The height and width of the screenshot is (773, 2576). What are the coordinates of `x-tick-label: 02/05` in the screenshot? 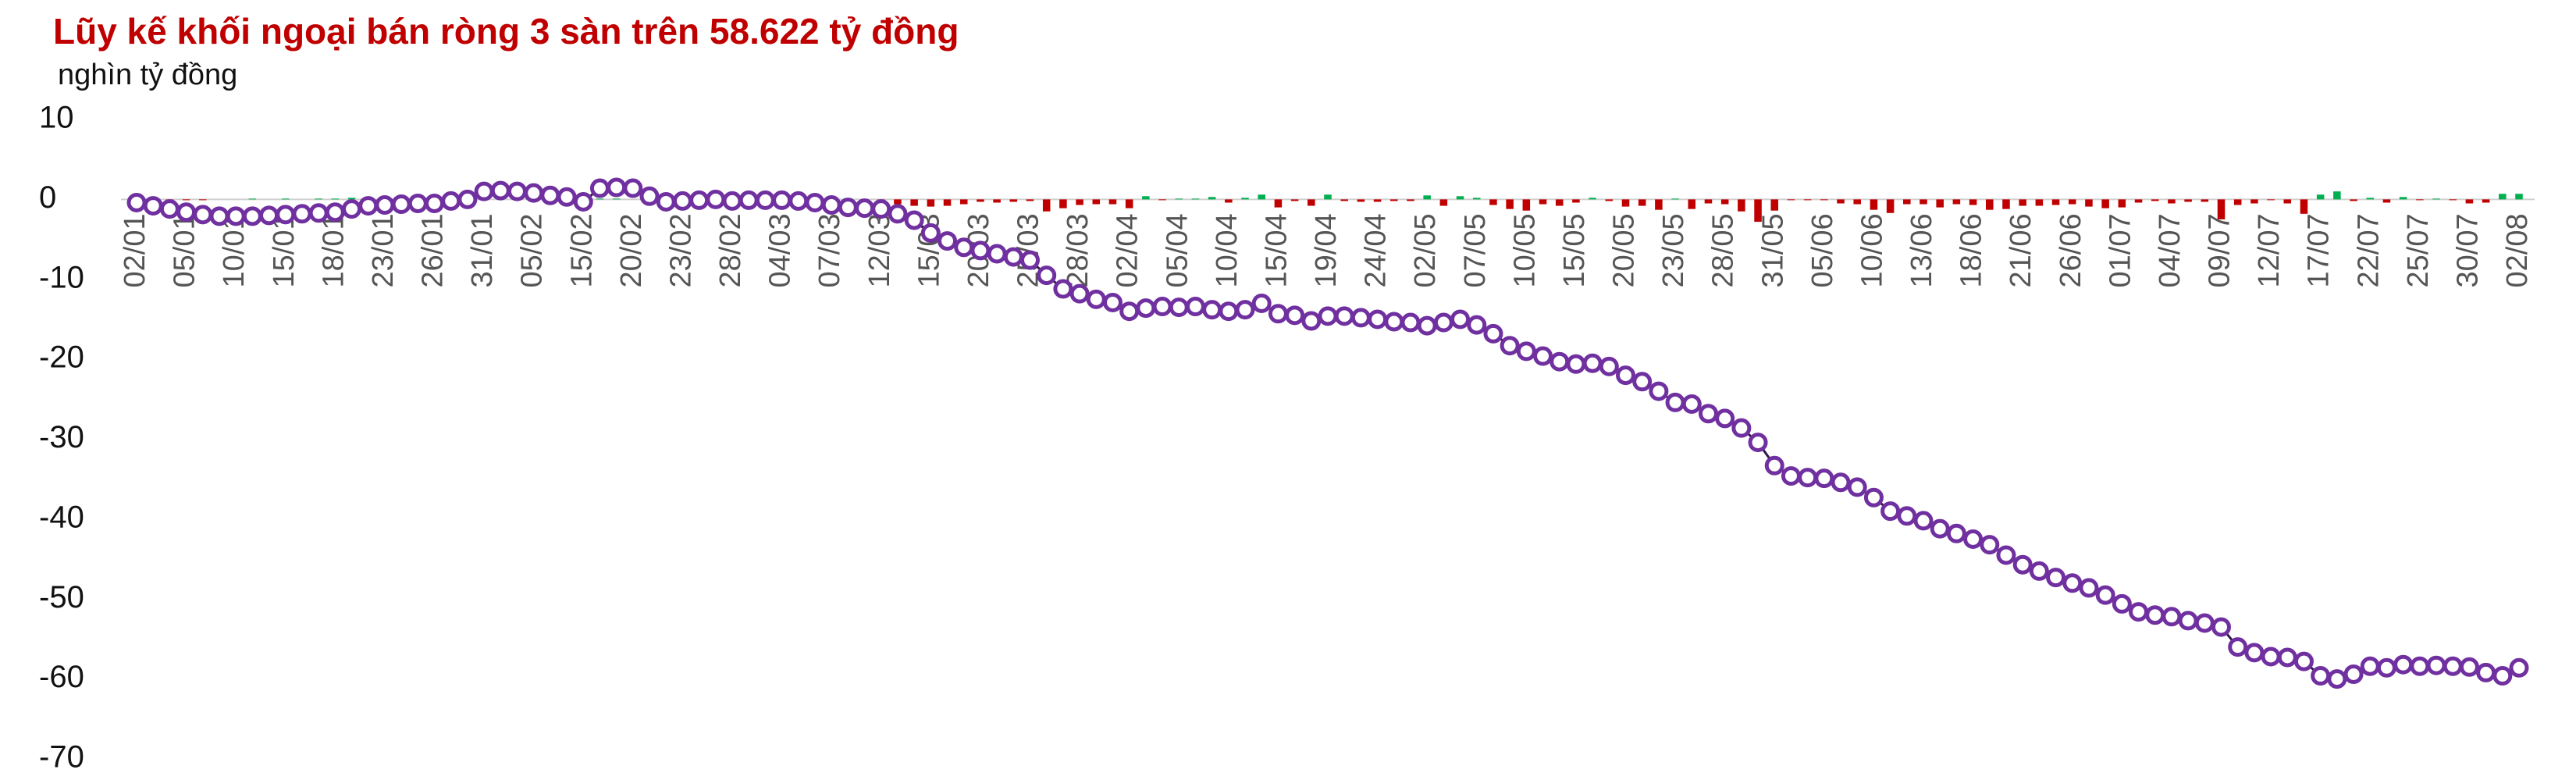 It's located at (1425, 250).